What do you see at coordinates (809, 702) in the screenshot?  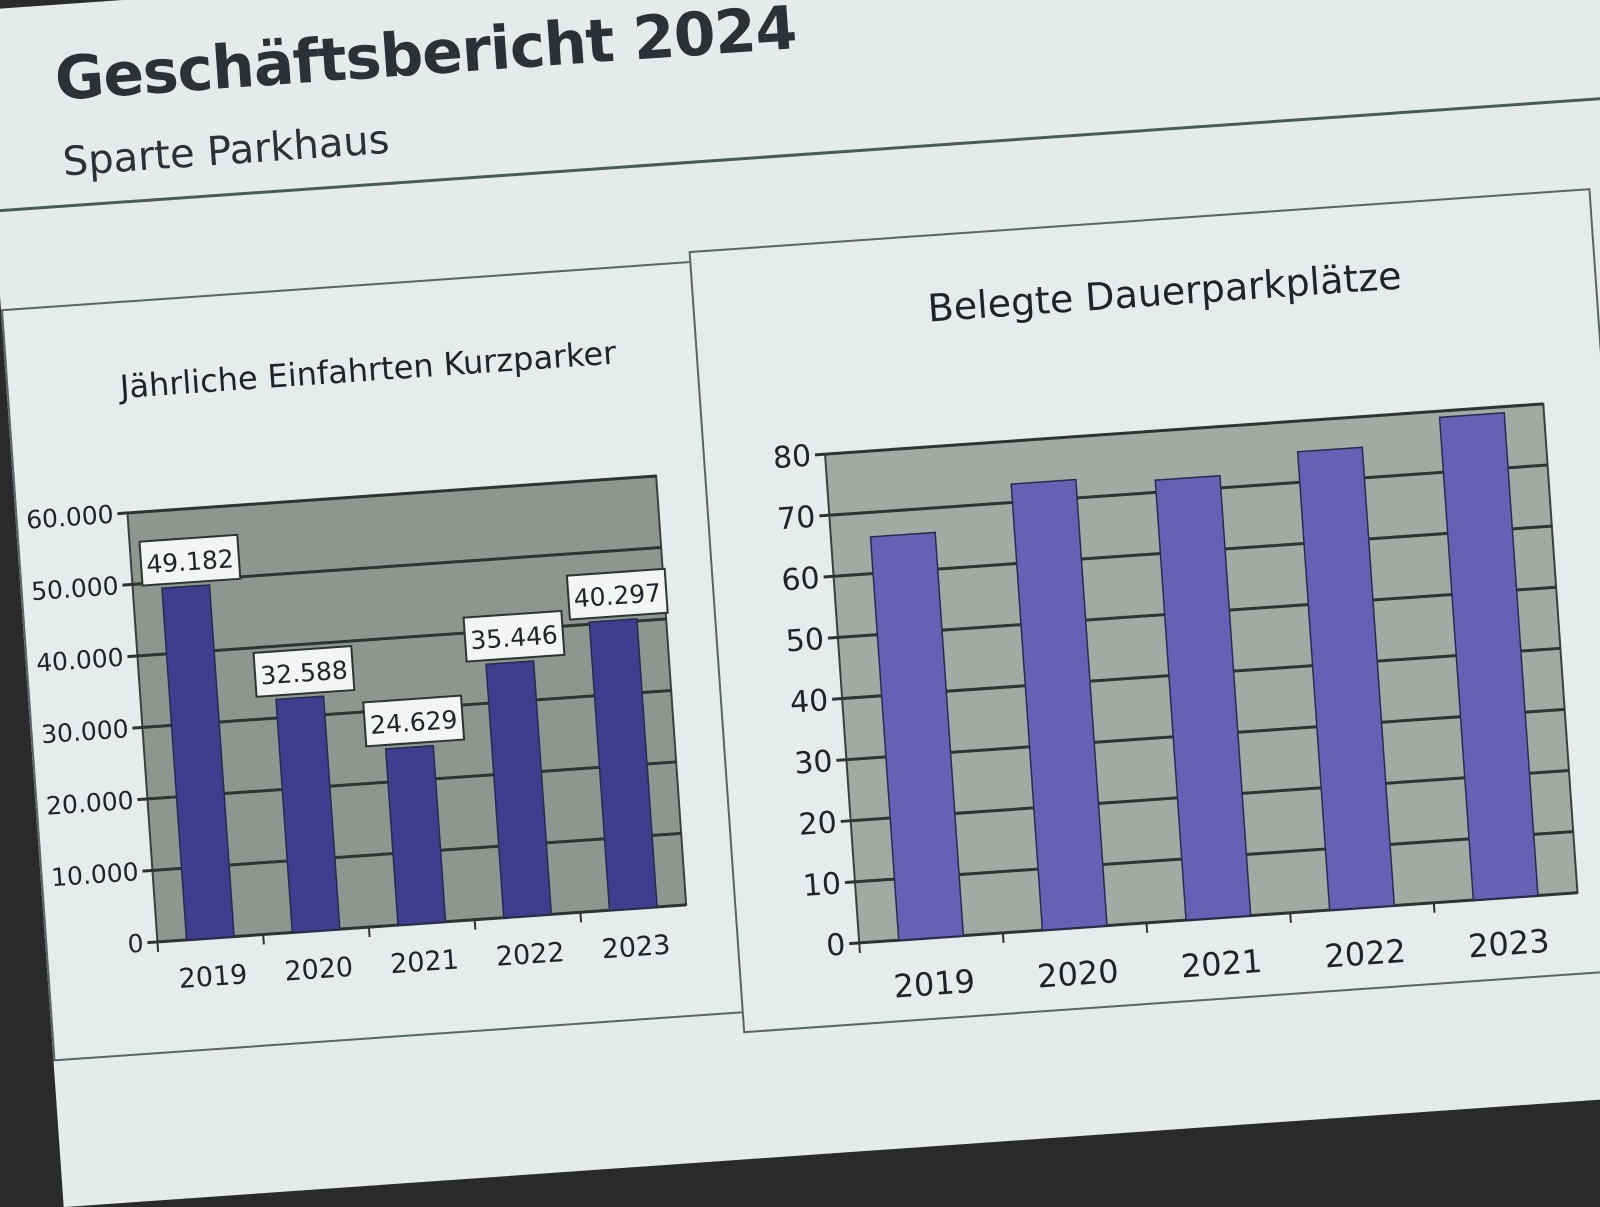 I see `y-tick-label: 40` at bounding box center [809, 702].